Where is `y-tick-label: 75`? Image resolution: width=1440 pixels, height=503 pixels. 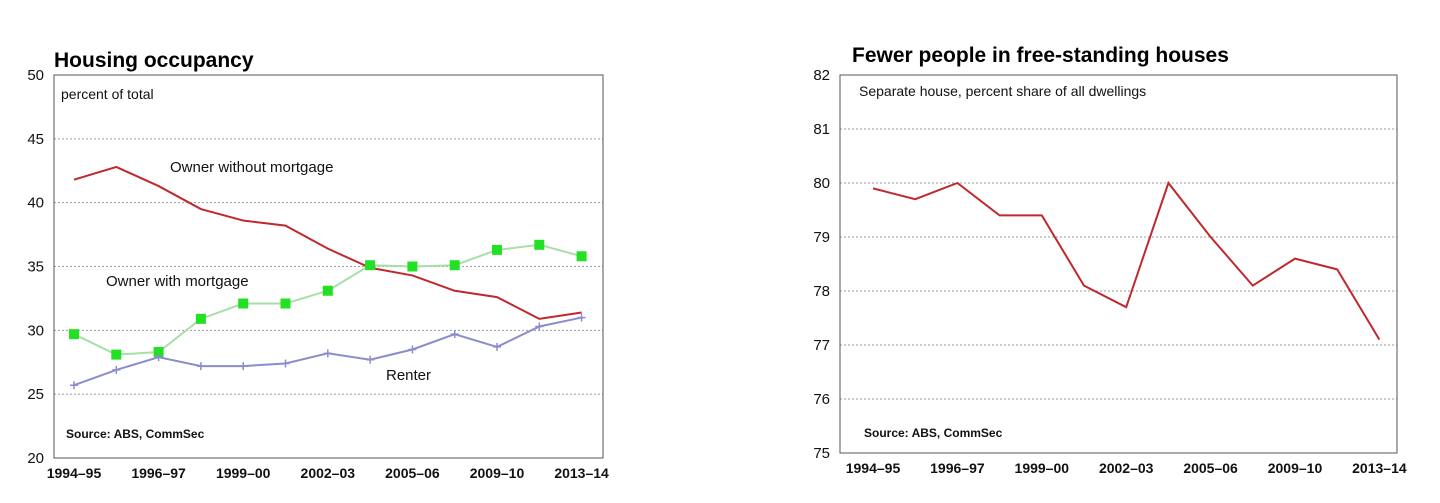
y-tick-label: 75 is located at coordinates (821, 453).